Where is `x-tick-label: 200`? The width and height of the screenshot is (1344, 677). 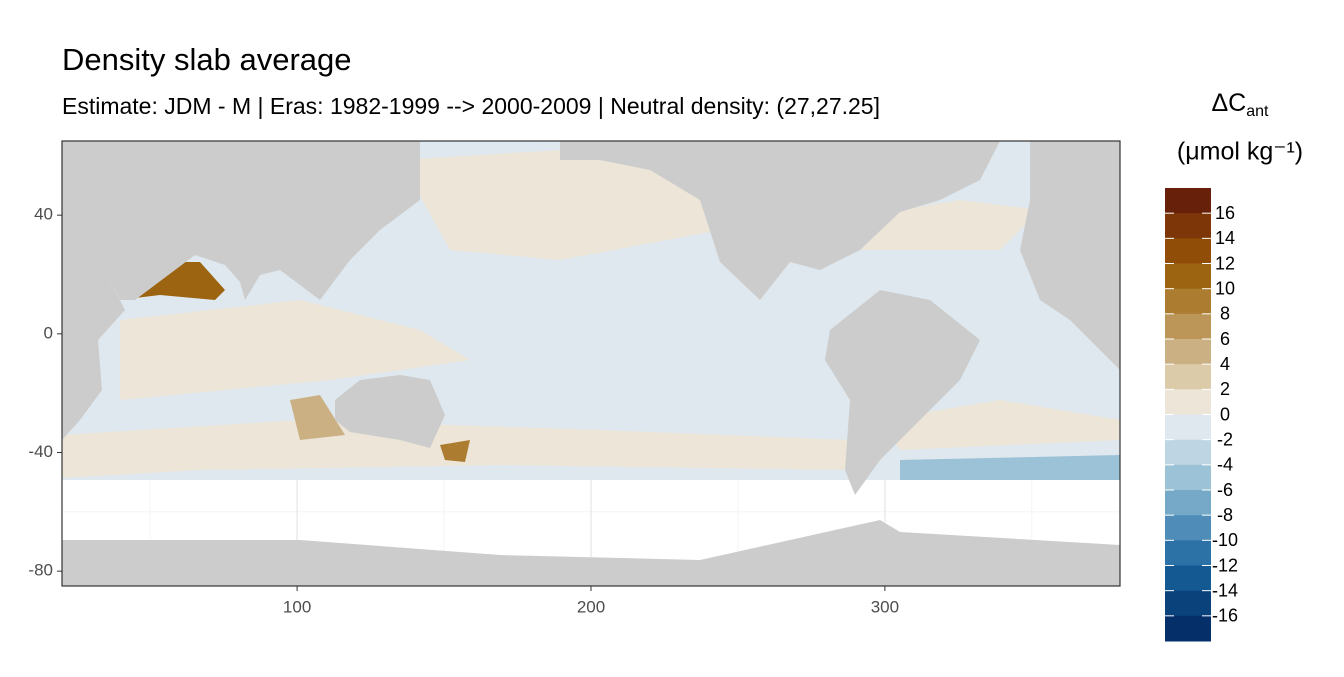
x-tick-label: 200 is located at coordinates (591, 606).